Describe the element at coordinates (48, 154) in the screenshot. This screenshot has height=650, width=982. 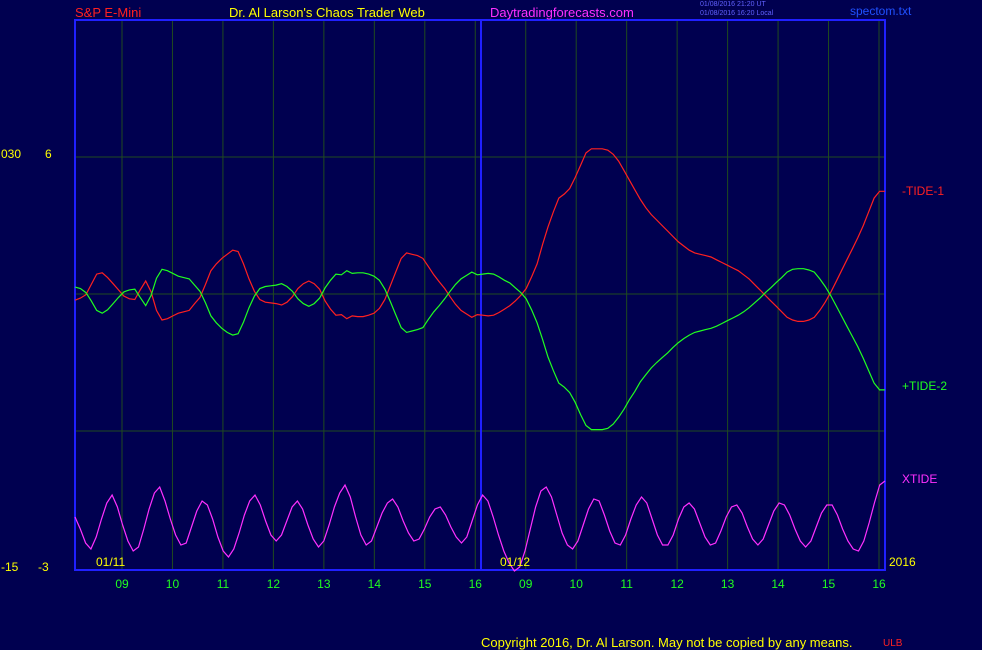
I see `y-inner-top-label: 6` at that location.